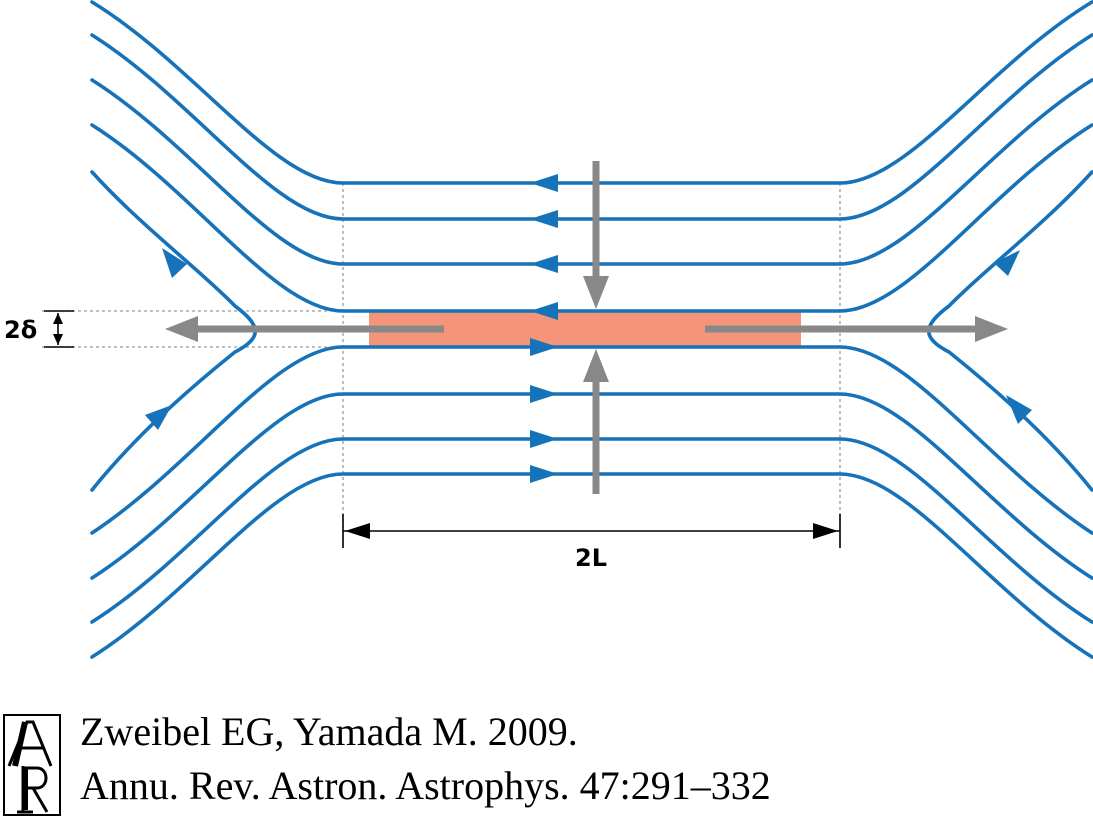  What do you see at coordinates (591, 558) in the screenshot?
I see `length-label: 2L` at bounding box center [591, 558].